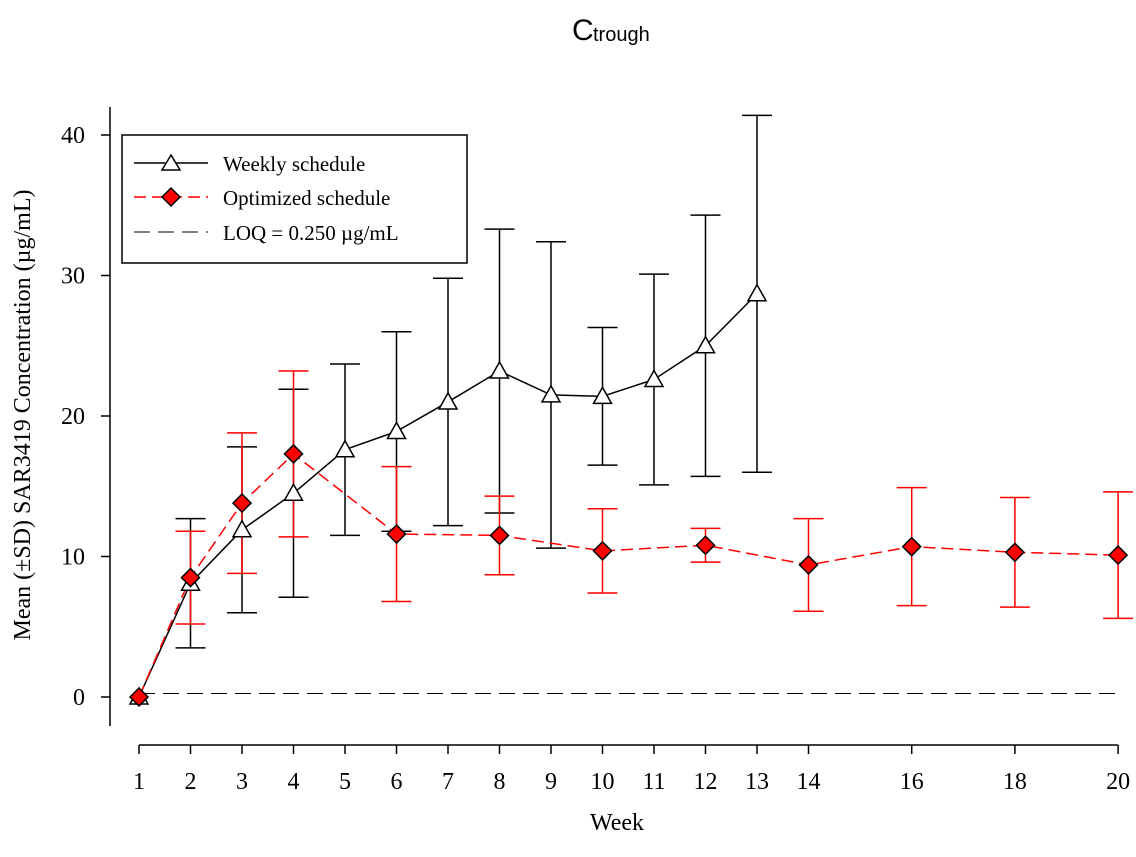  I want to click on legend-optimized-marker, so click(171, 197).